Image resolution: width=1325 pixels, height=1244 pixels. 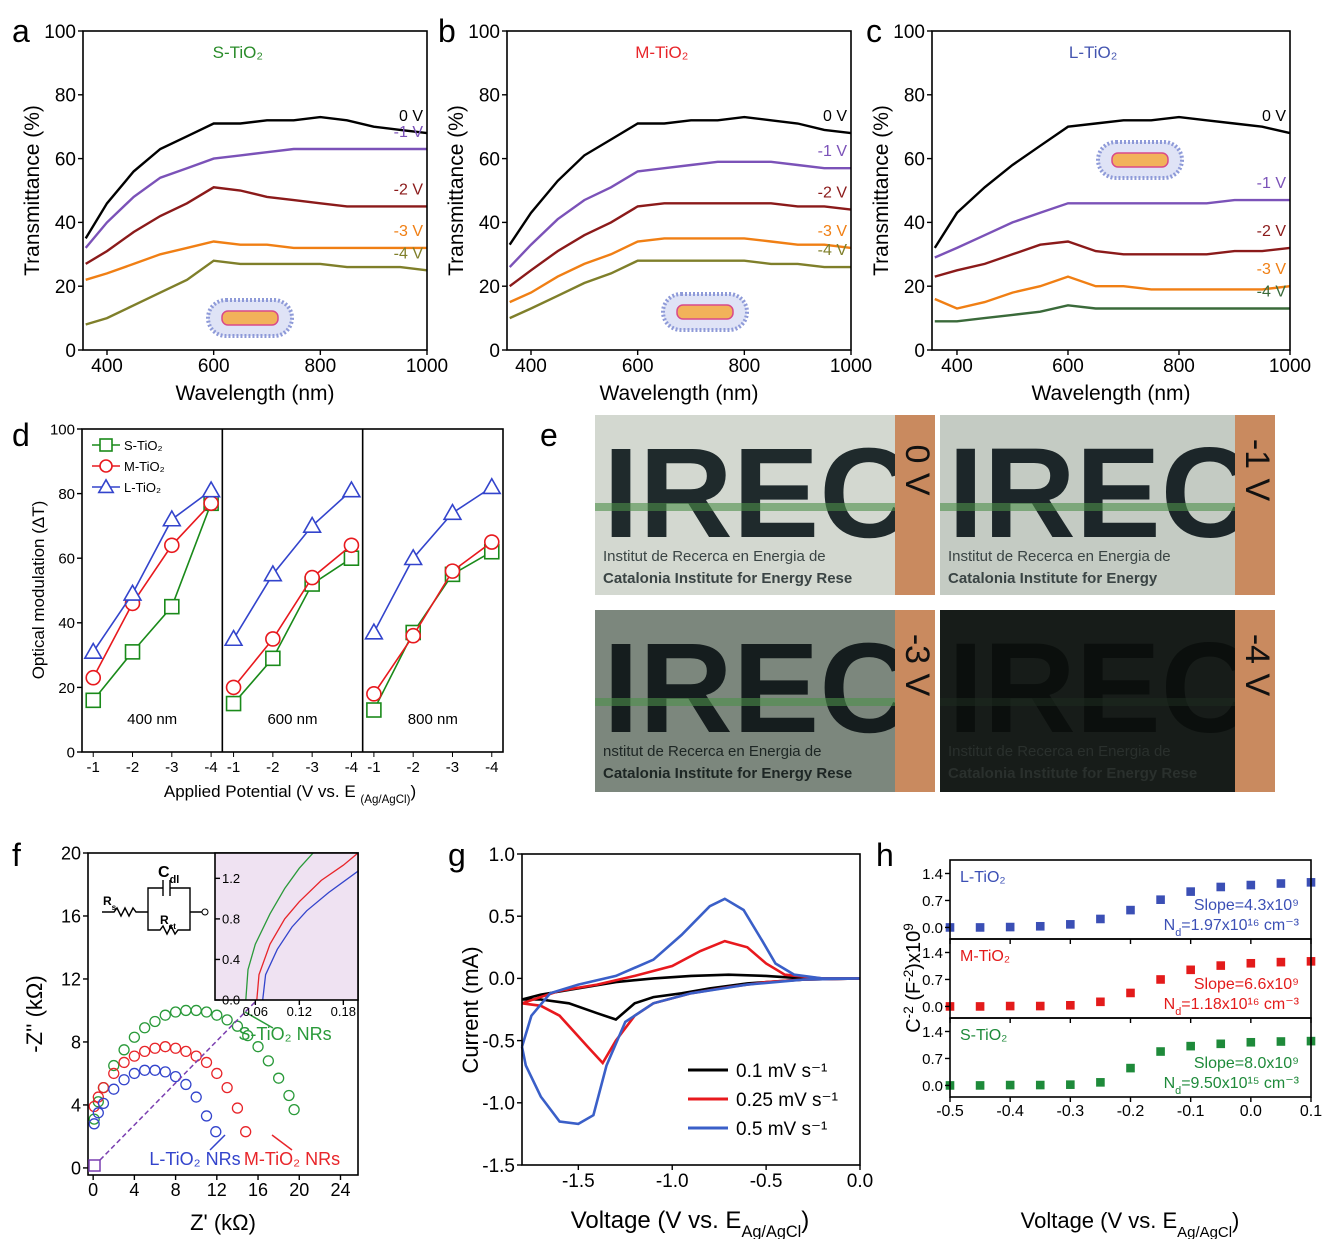 I want to click on text-part: d, so click(x=1178, y=1012).